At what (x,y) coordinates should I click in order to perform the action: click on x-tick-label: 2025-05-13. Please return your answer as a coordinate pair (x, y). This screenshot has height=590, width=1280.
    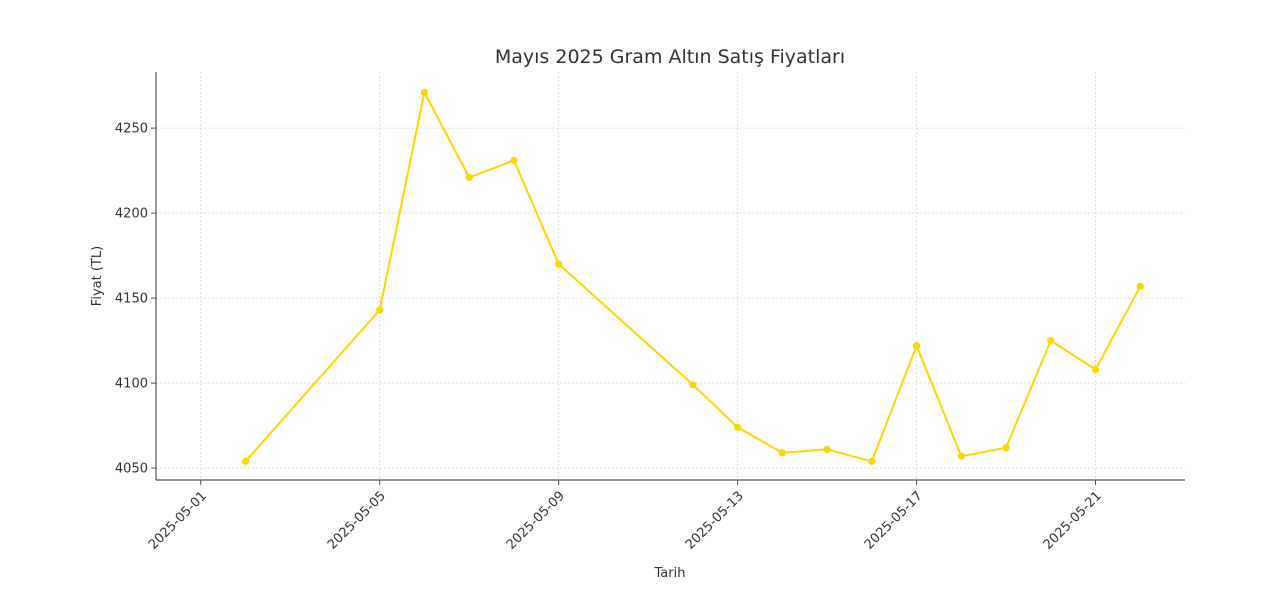
    Looking at the image, I should click on (715, 521).